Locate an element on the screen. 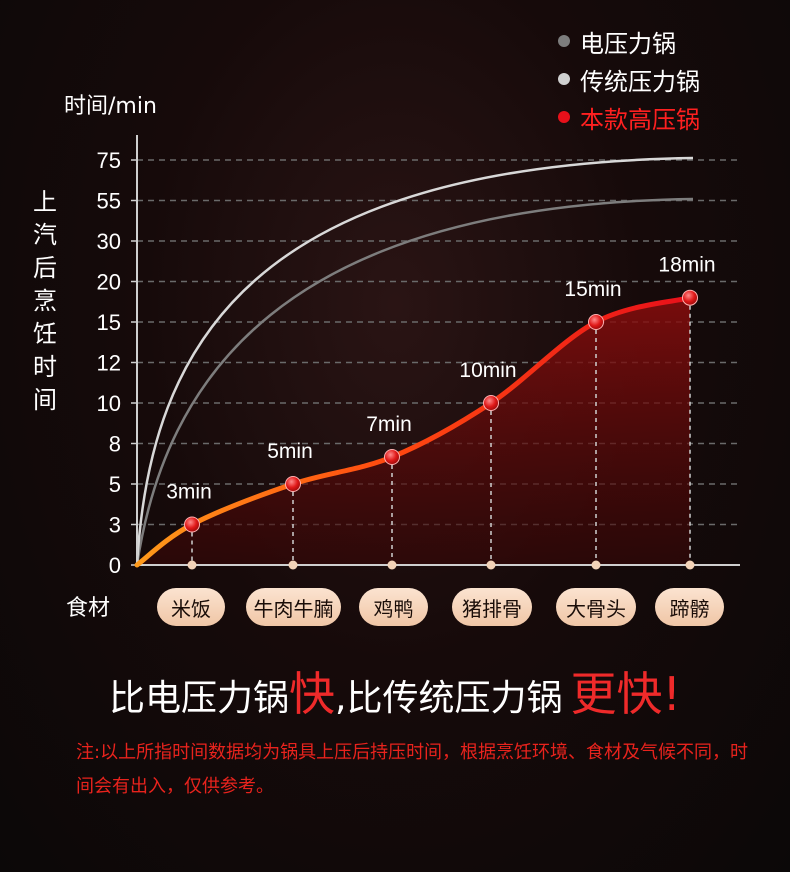  food-pill-pork-ribs: 猪排骨 is located at coordinates (492, 607).